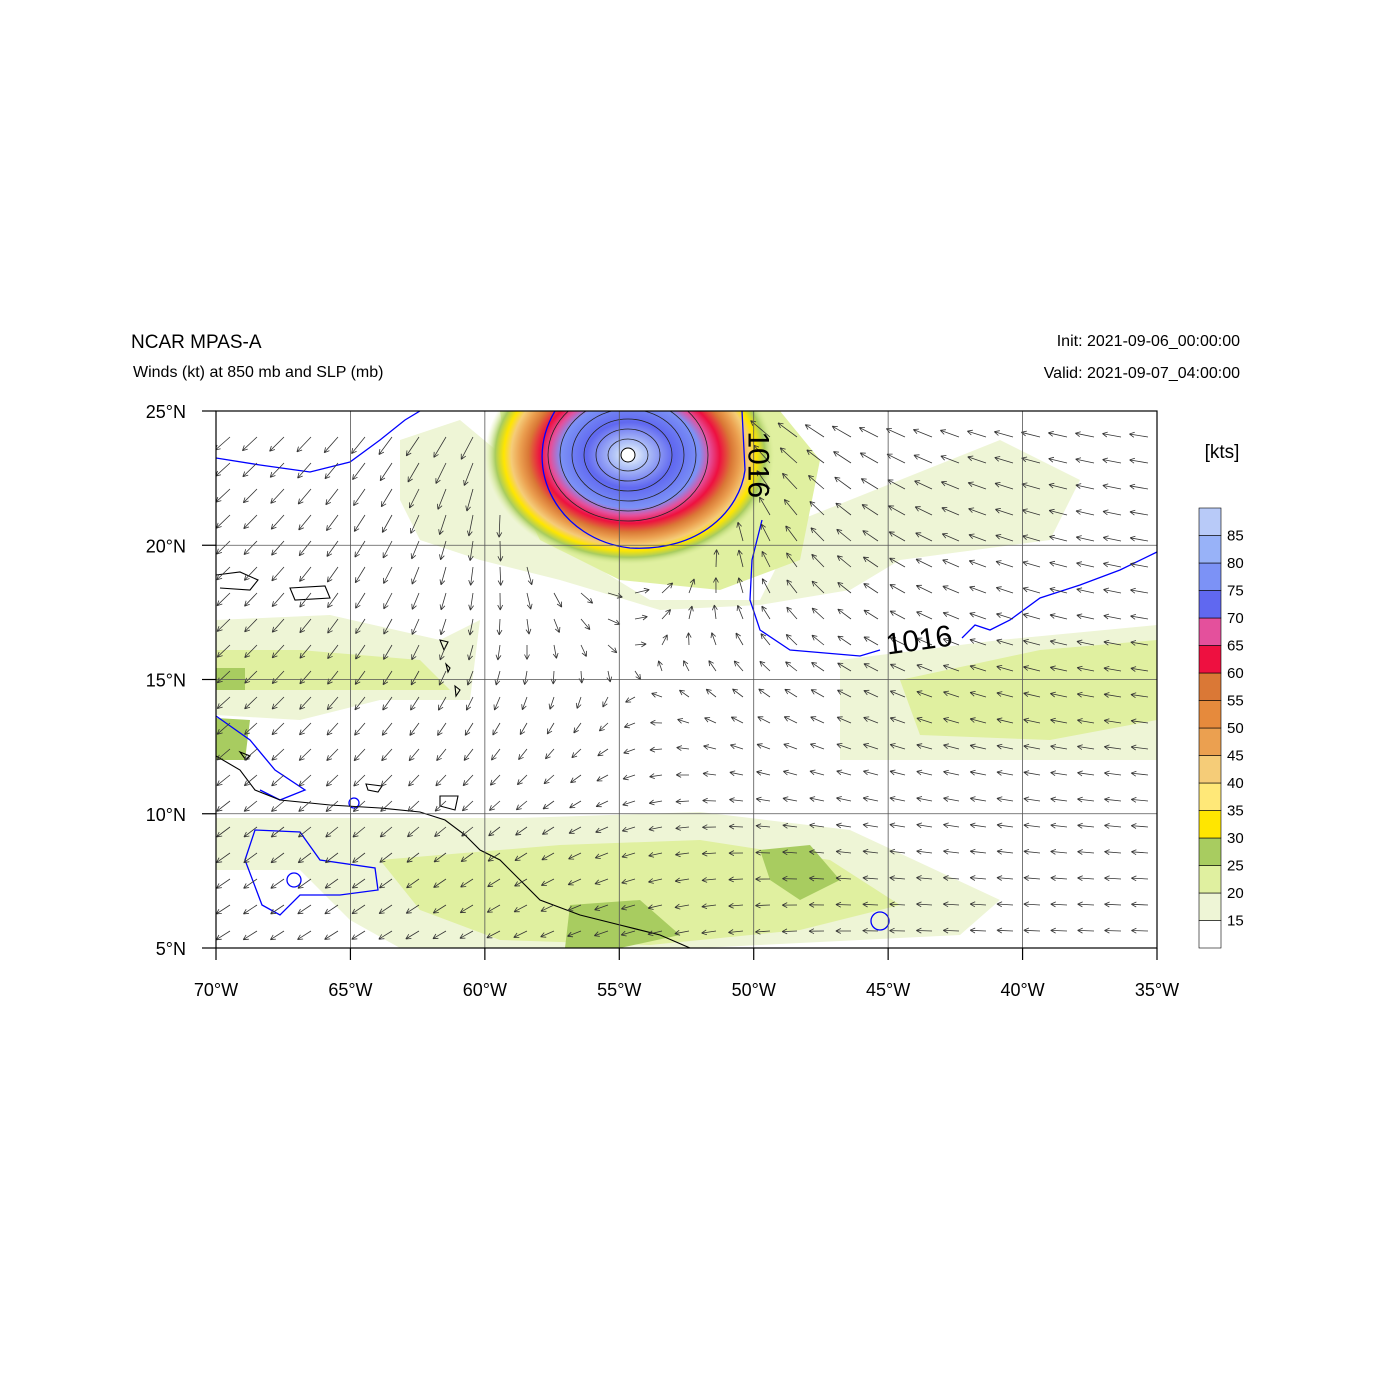 This screenshot has width=1400, height=1400. What do you see at coordinates (1157, 990) in the screenshot?
I see `x-tick-label: 35°W` at bounding box center [1157, 990].